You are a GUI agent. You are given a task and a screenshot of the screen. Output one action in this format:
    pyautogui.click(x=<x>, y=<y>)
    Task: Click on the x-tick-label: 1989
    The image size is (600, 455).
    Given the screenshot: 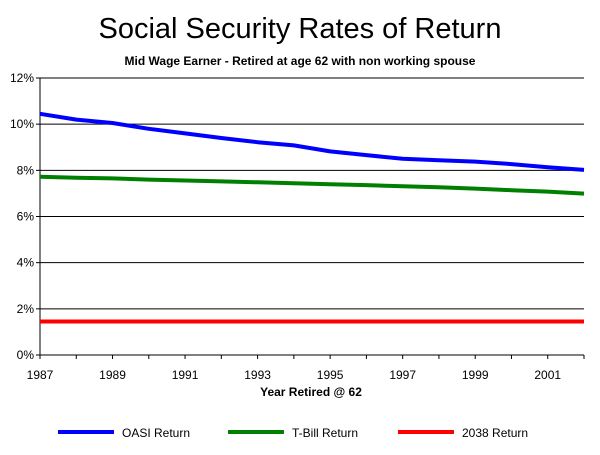 What is the action you would take?
    pyautogui.click(x=112, y=375)
    